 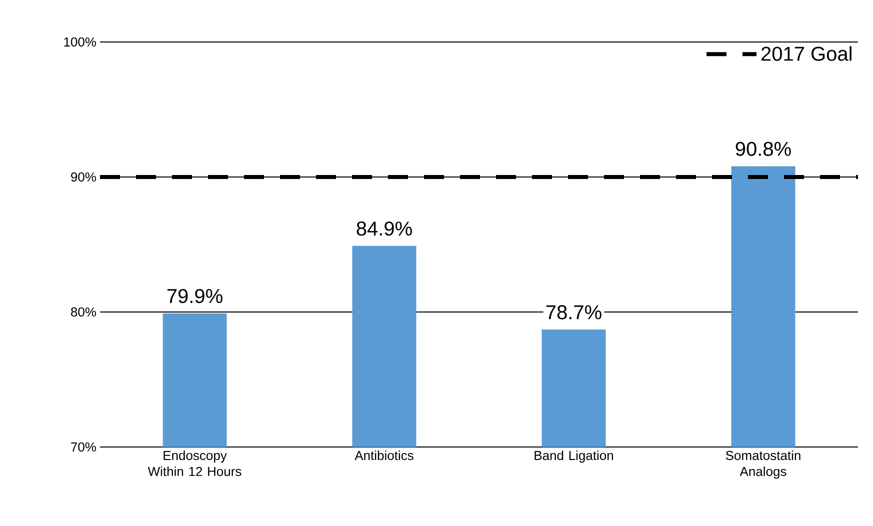 I want to click on y-tick-label: 70%, so click(x=83, y=447).